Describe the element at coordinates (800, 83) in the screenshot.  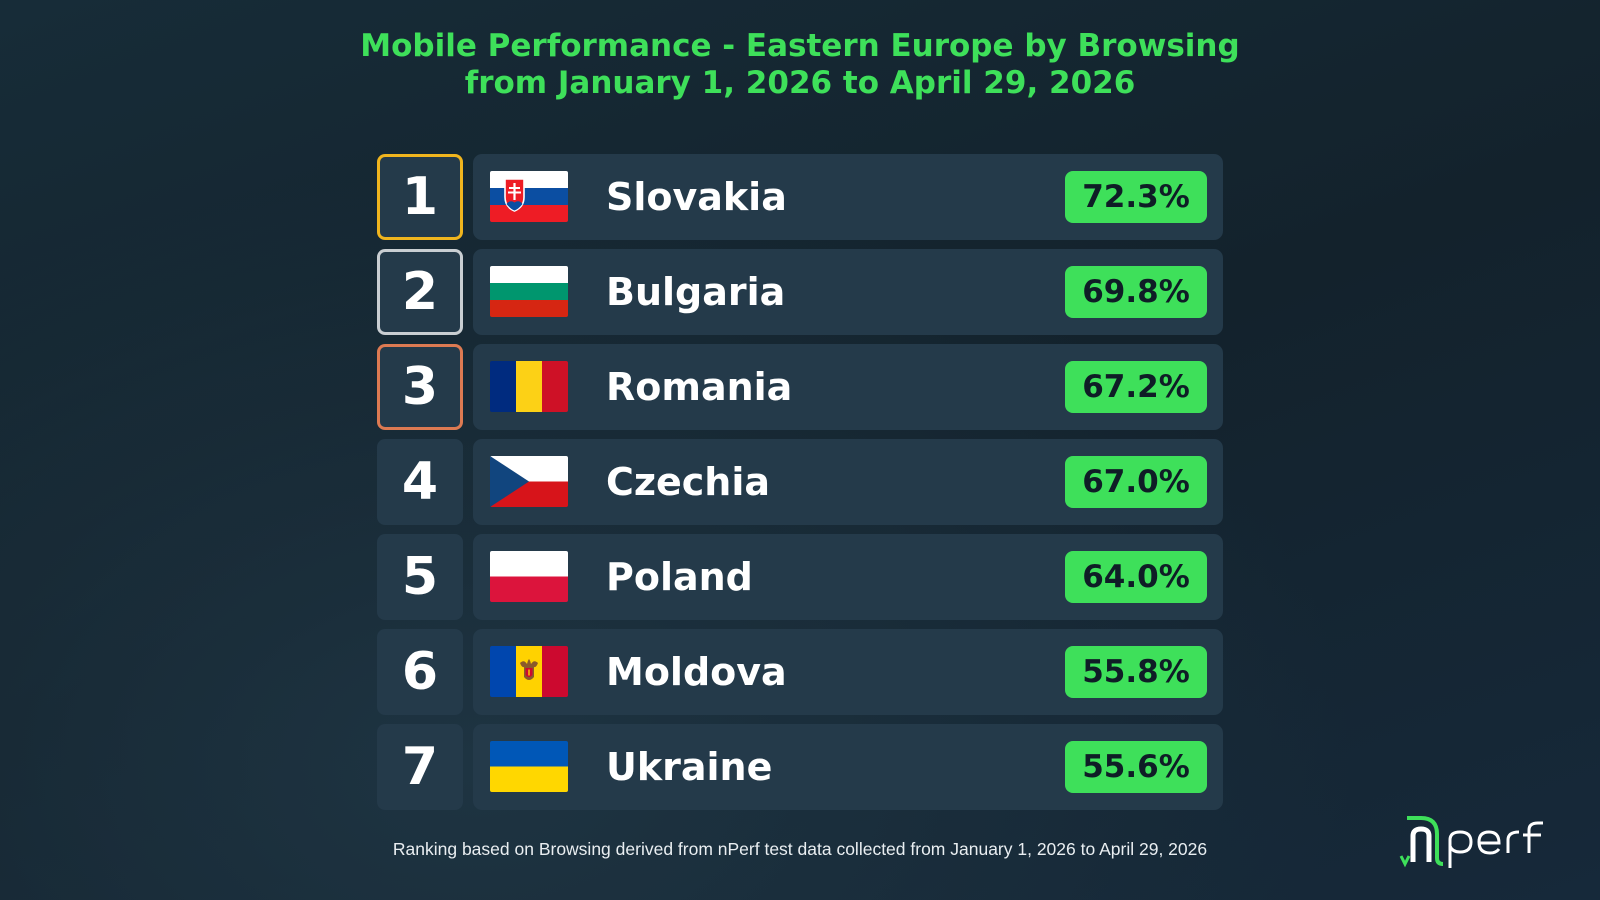
I see `title-line-2: from January 1, 2026 to April 29, 2026` at that location.